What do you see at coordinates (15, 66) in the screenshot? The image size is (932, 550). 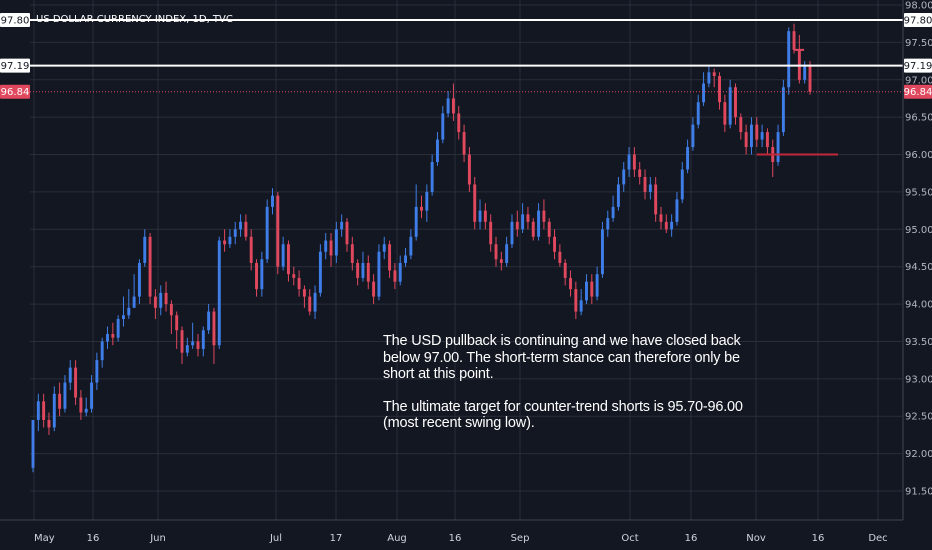 I see `level-label-left: 97.19` at bounding box center [15, 66].